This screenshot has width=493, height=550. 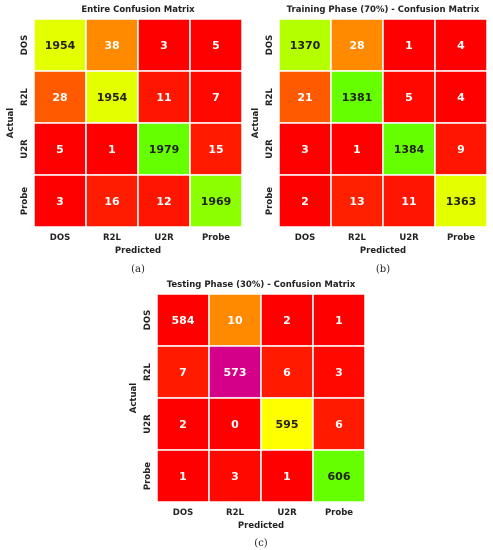 What do you see at coordinates (183, 320) in the screenshot?
I see `cell-value-label: 584` at bounding box center [183, 320].